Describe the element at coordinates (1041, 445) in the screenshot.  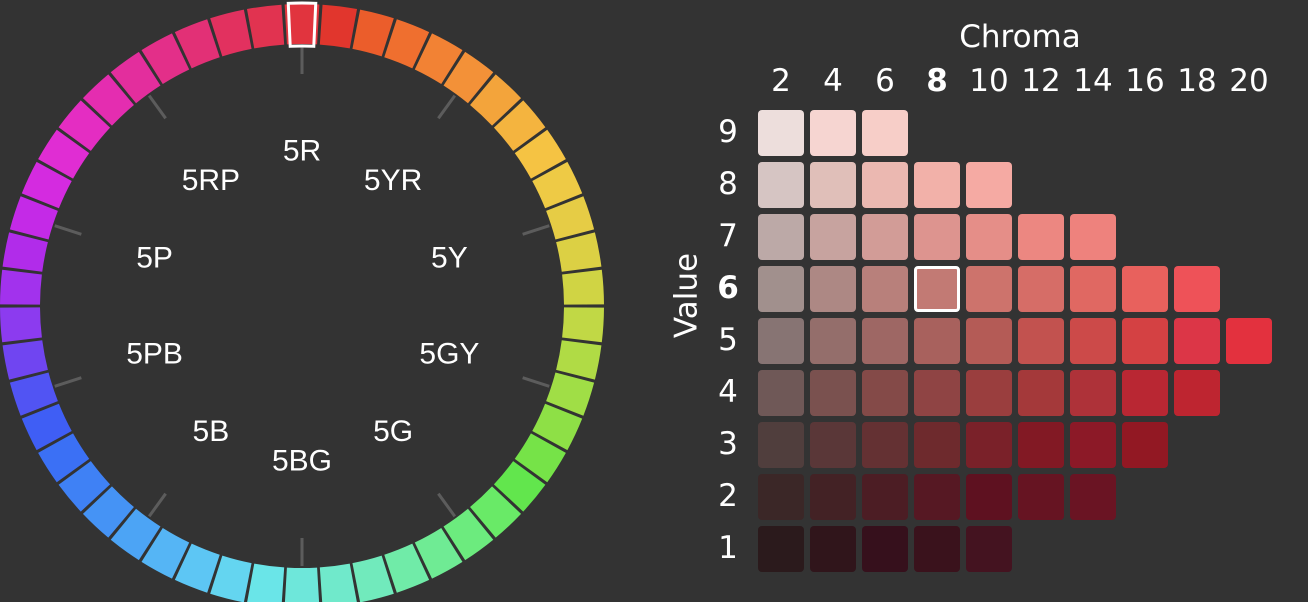
I see `color-chip-v3-c12` at that location.